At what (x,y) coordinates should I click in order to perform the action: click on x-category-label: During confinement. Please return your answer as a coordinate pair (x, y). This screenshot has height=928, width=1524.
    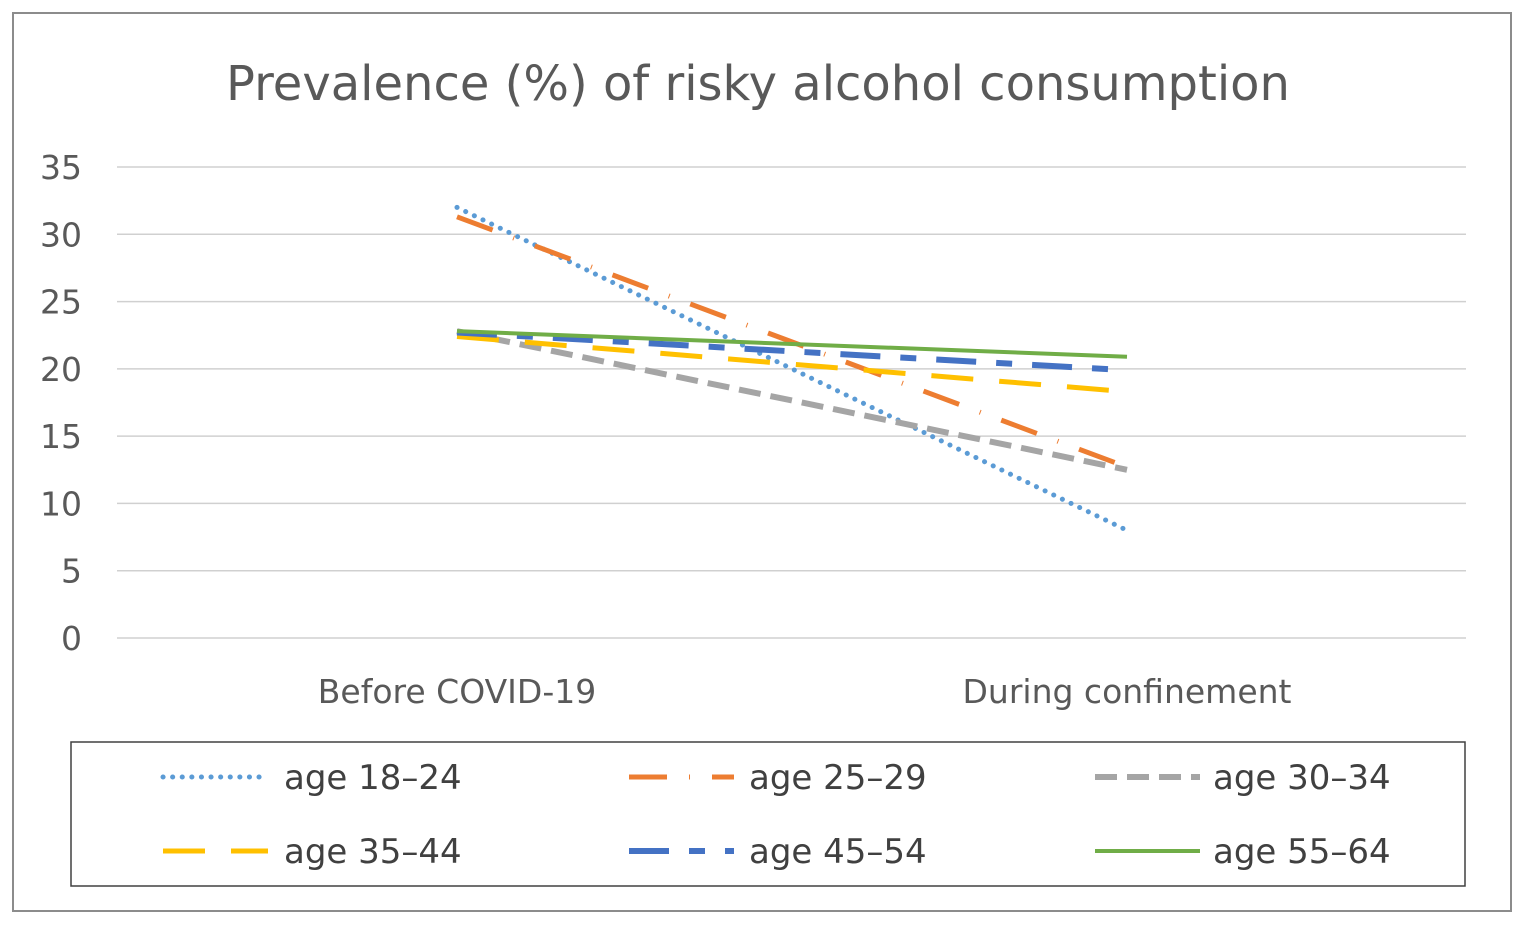
    Looking at the image, I should click on (1127, 691).